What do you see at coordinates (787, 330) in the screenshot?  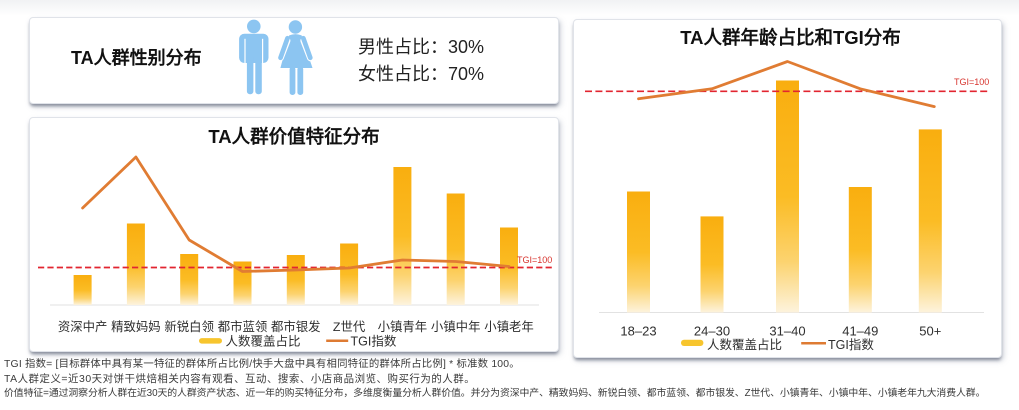 I see `svg-text: 31–40` at bounding box center [787, 330].